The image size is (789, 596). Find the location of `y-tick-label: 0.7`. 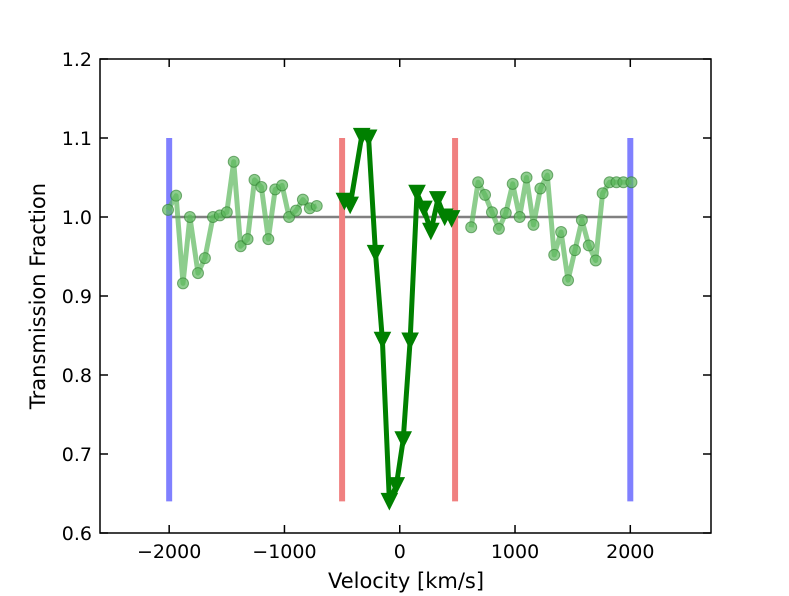

y-tick-label: 0.7 is located at coordinates (77, 455).